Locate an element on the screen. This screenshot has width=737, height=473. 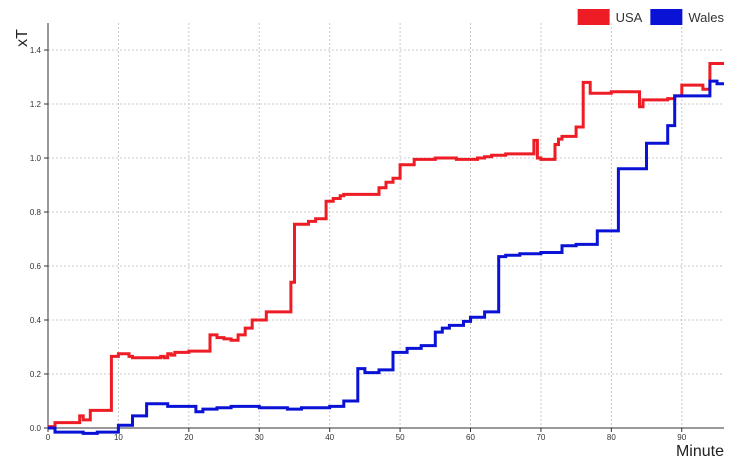
x-tick-label: 30 is located at coordinates (259, 437).